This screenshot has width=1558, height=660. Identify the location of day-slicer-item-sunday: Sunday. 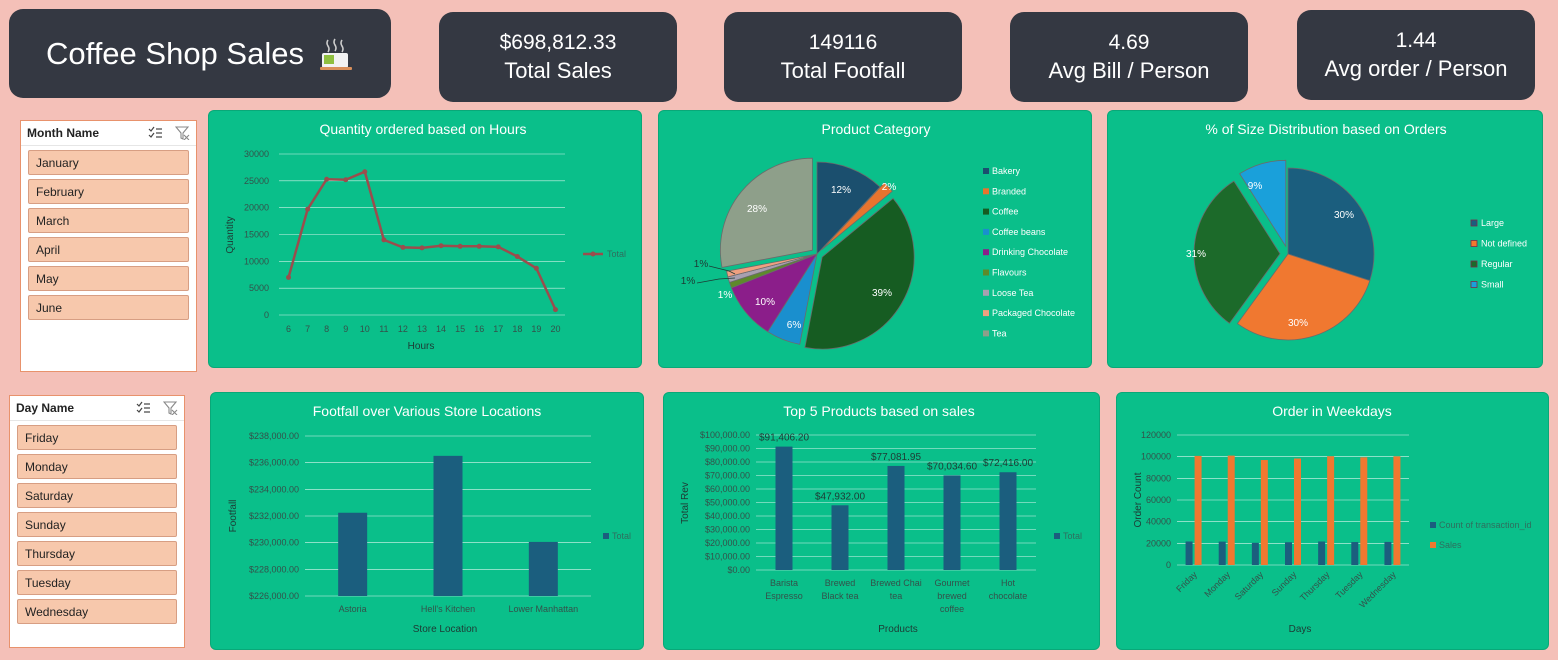
(97, 524).